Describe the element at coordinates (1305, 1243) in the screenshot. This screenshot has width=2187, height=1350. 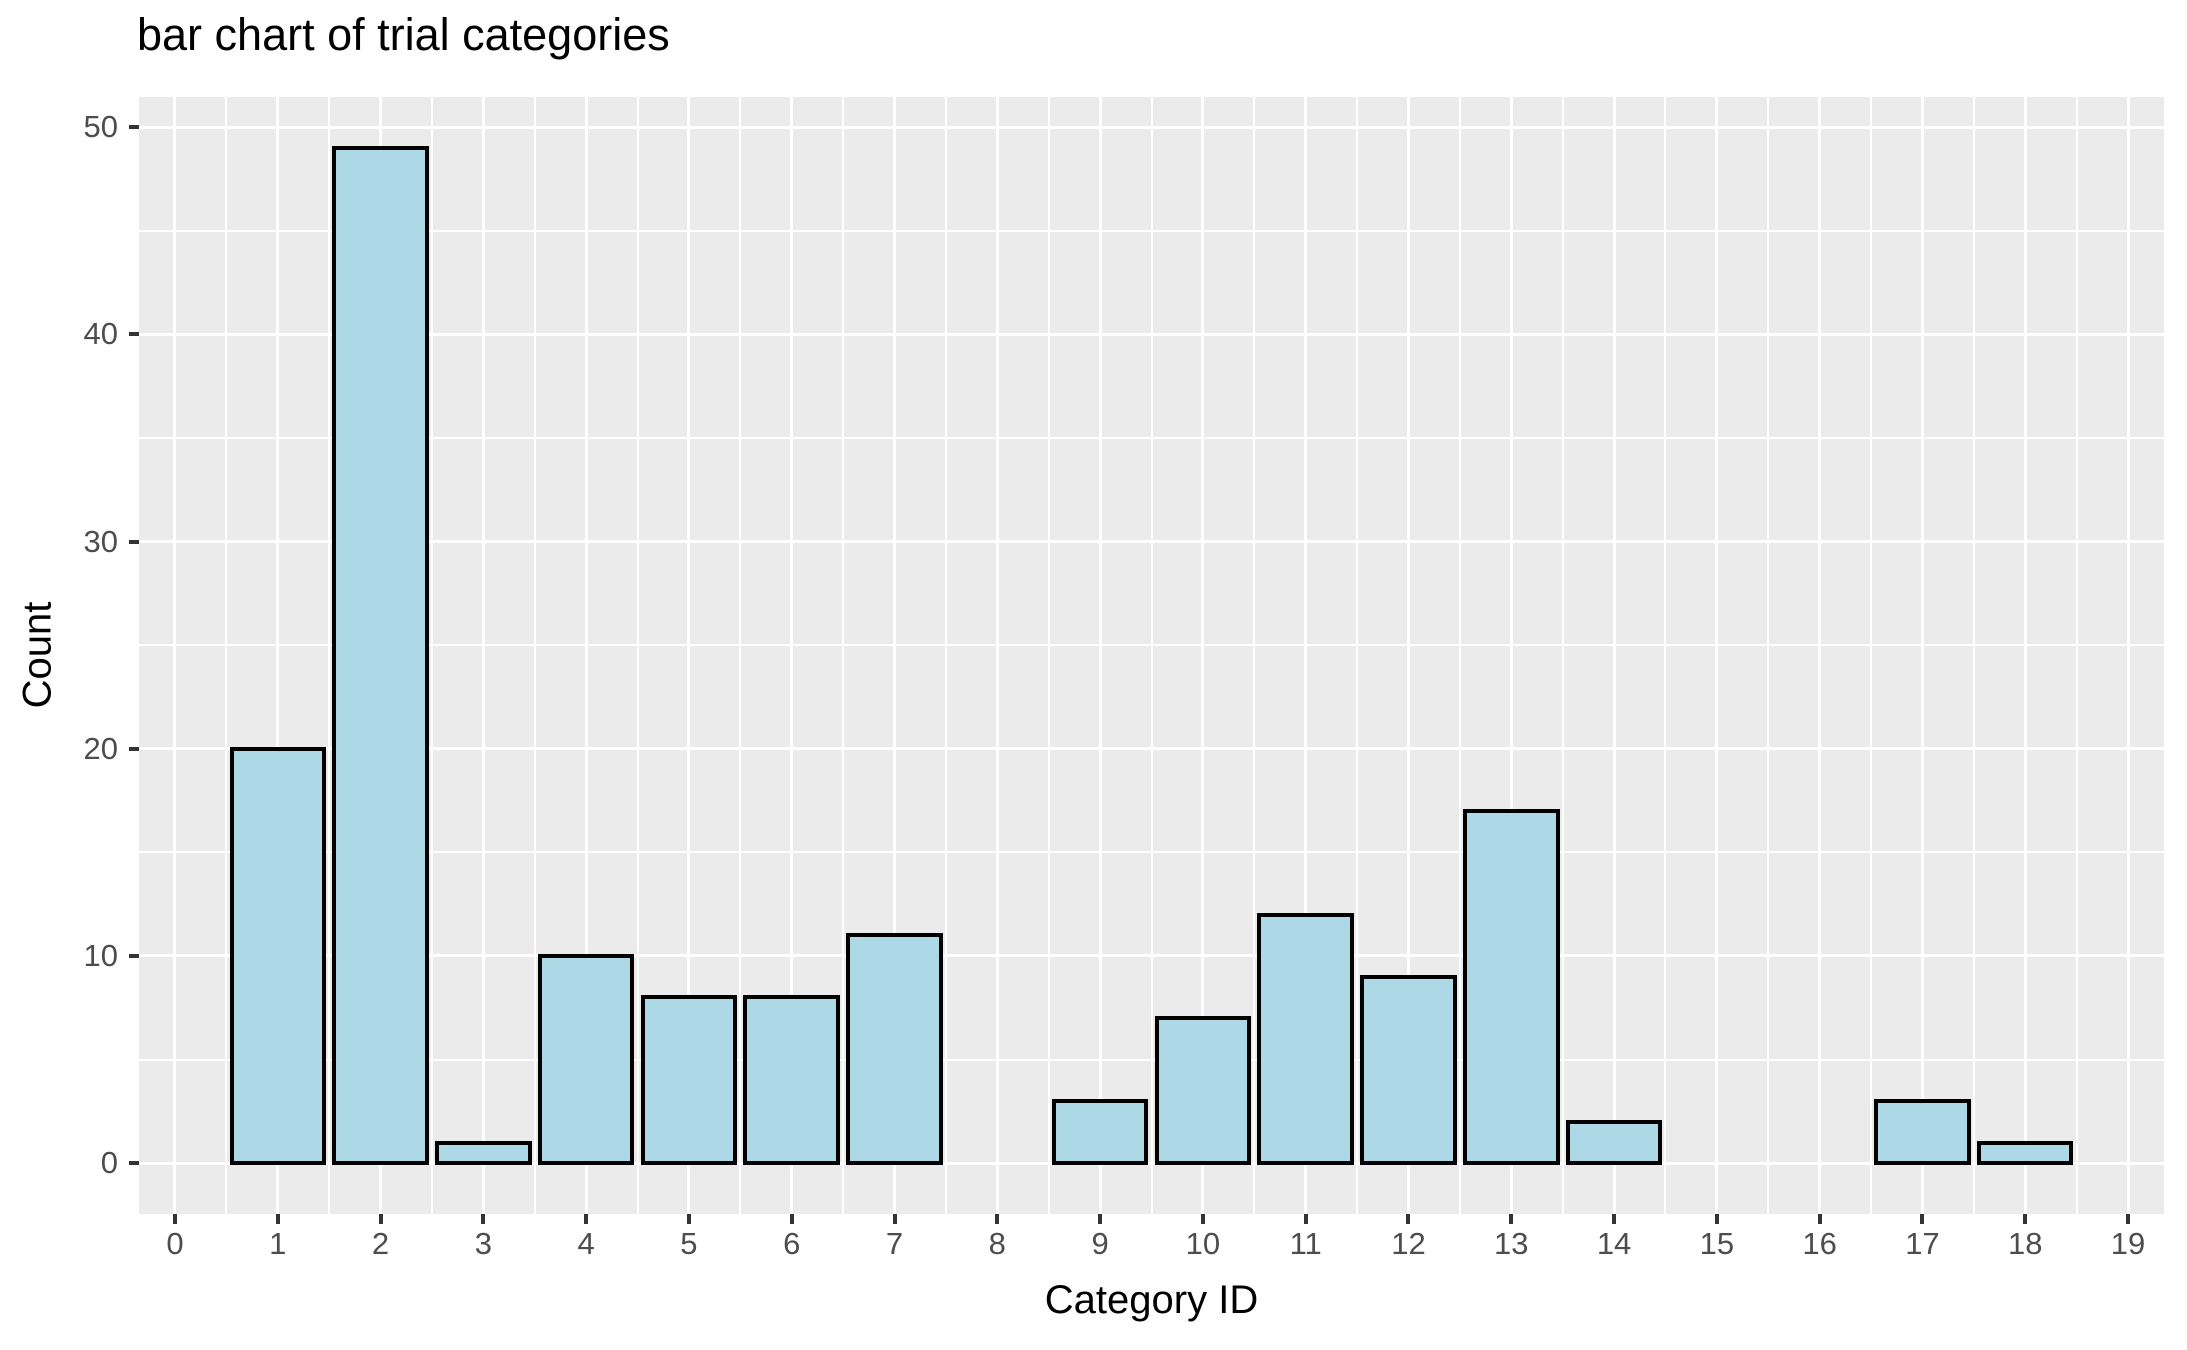
I see `x-tick-label: 11` at that location.